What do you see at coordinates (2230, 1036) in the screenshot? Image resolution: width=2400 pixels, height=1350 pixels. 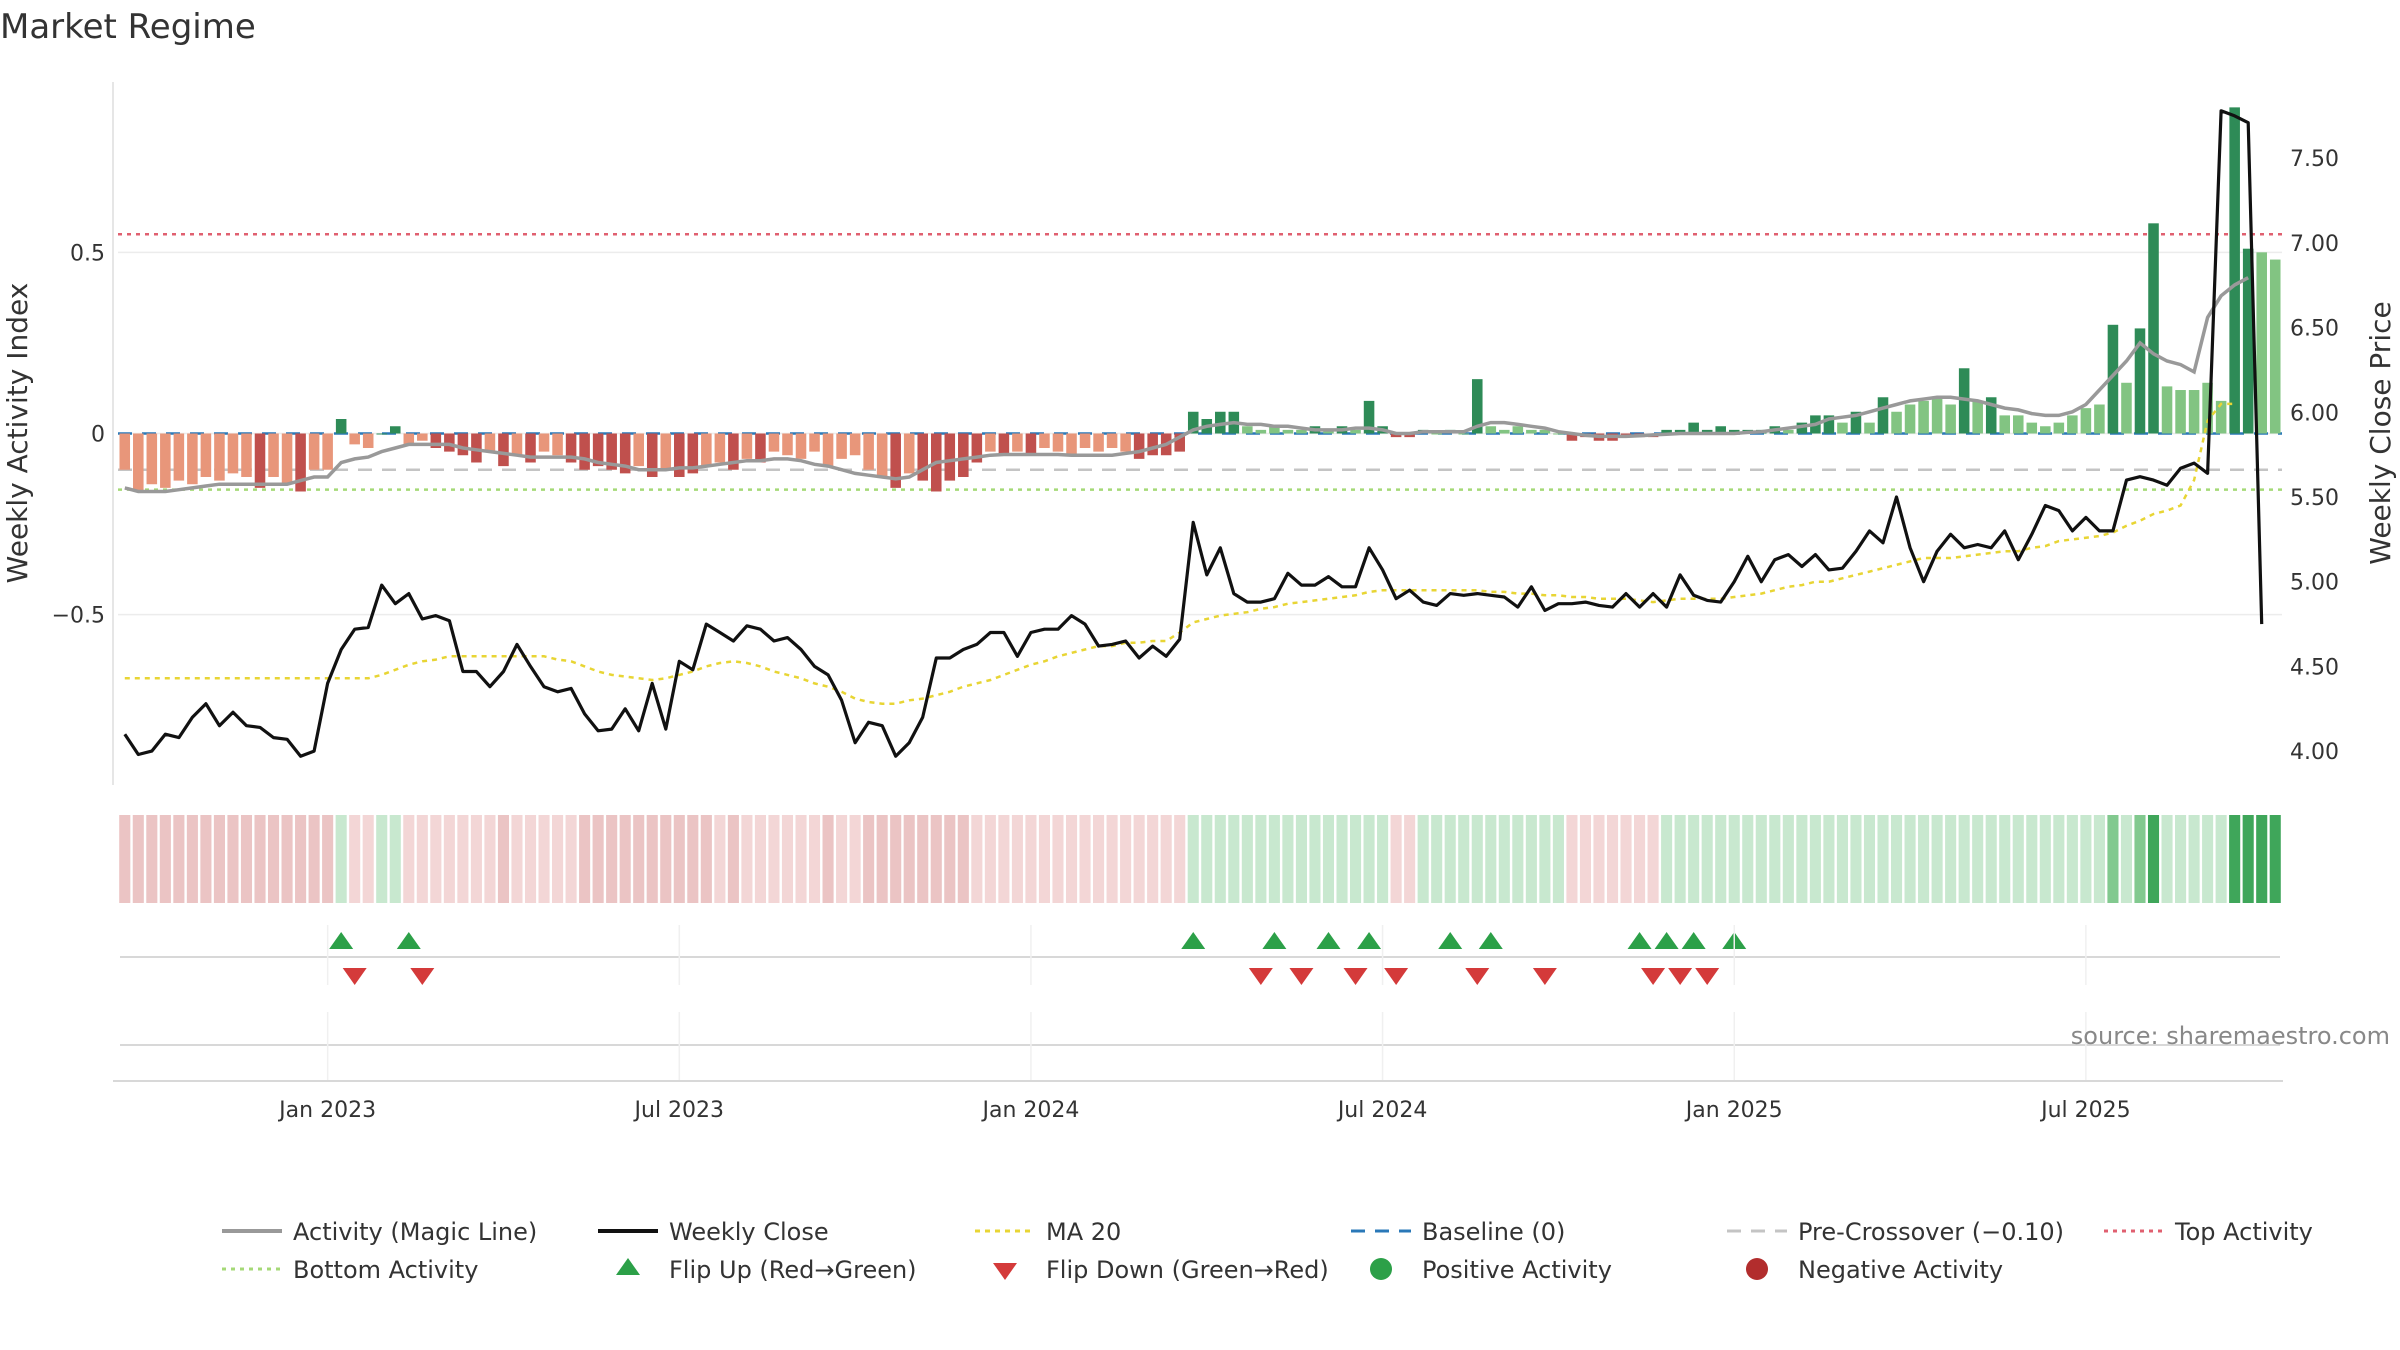 I see `source-label: source: sharemaestro.com` at bounding box center [2230, 1036].